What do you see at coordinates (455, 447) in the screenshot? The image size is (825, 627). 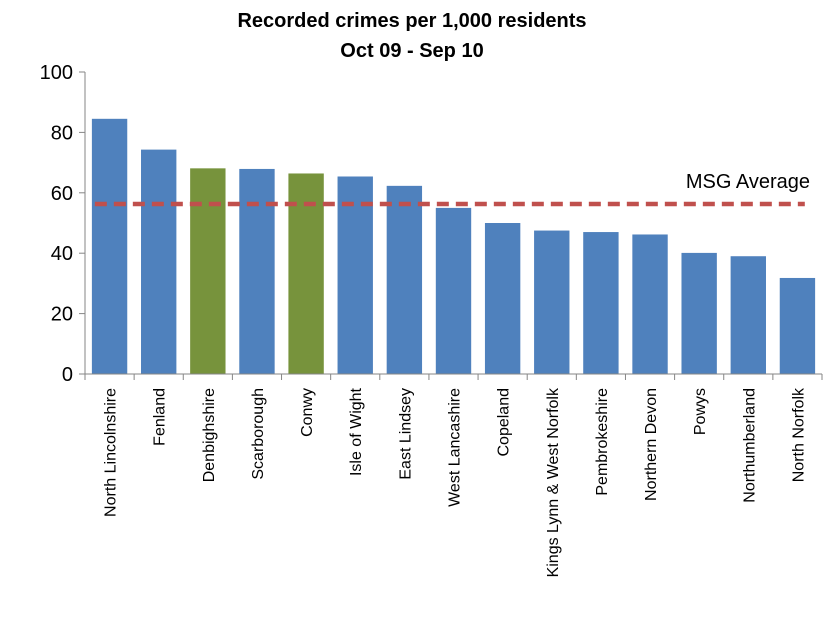 I see `category-label: West Lancashire` at bounding box center [455, 447].